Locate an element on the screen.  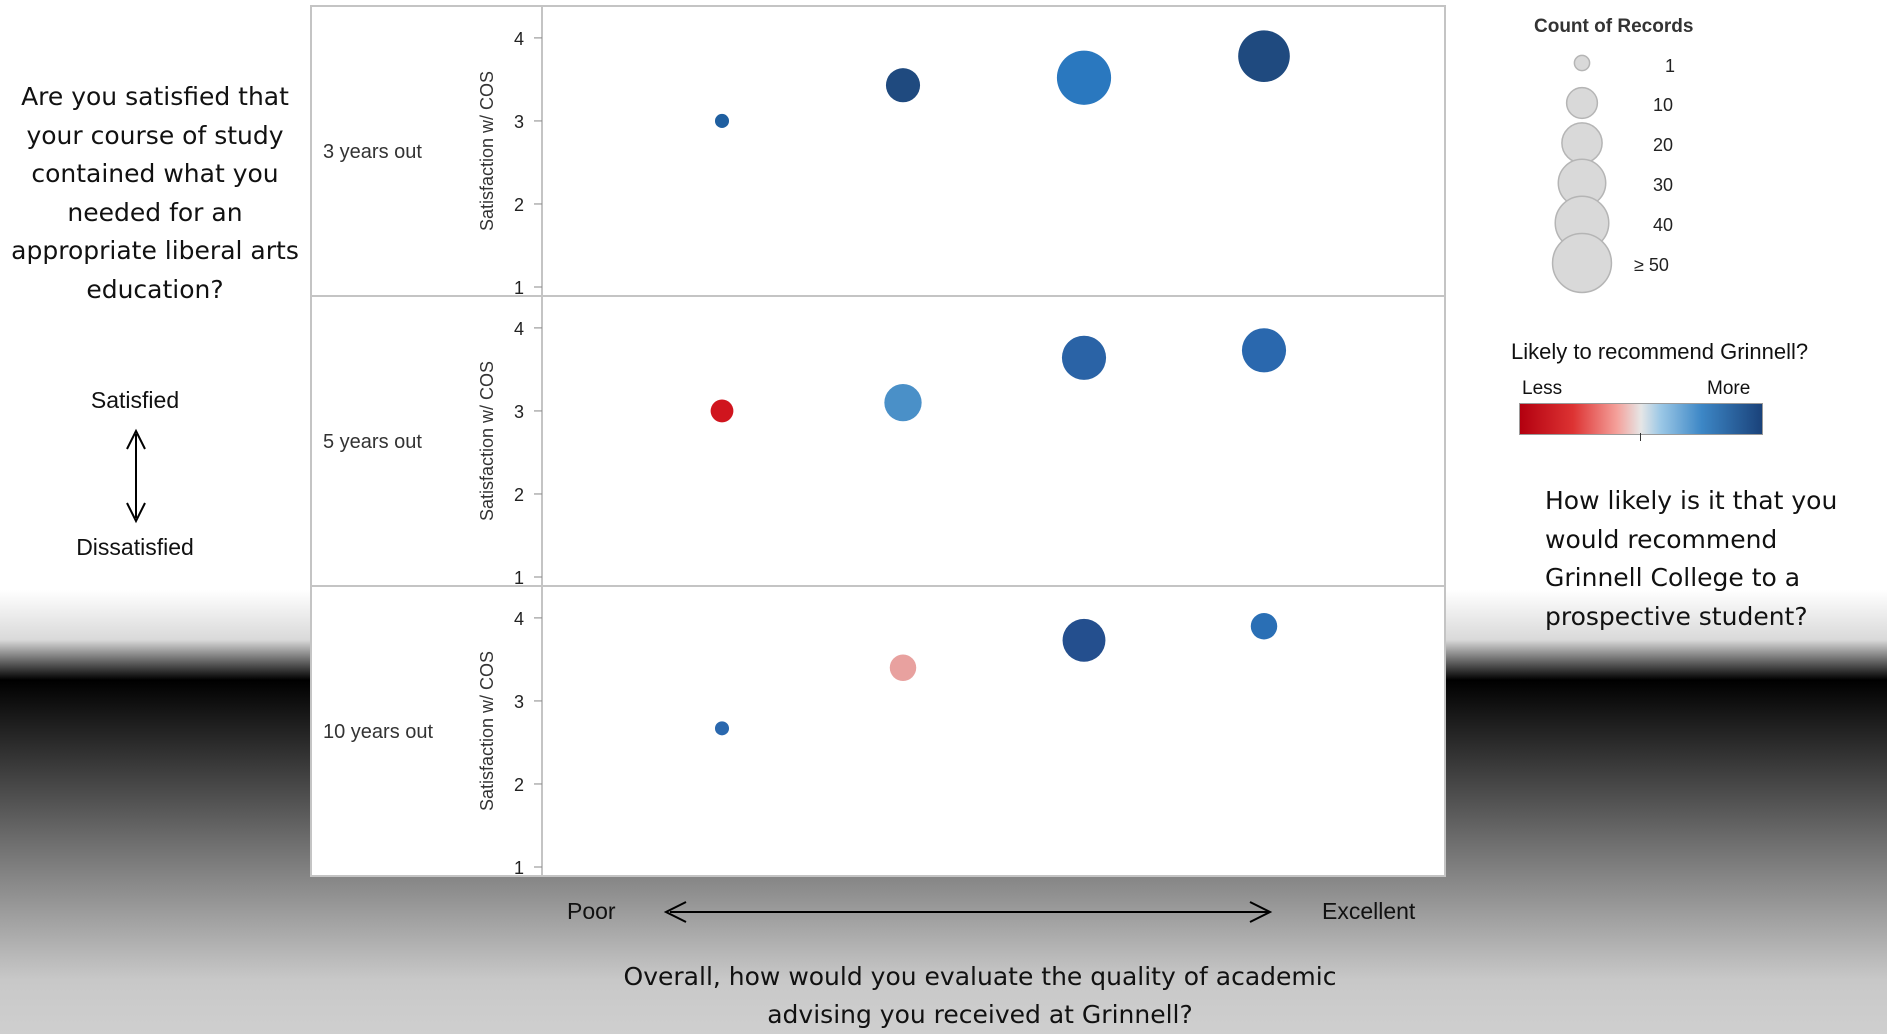
size-legend-label: 40 is located at coordinates (1663, 225).